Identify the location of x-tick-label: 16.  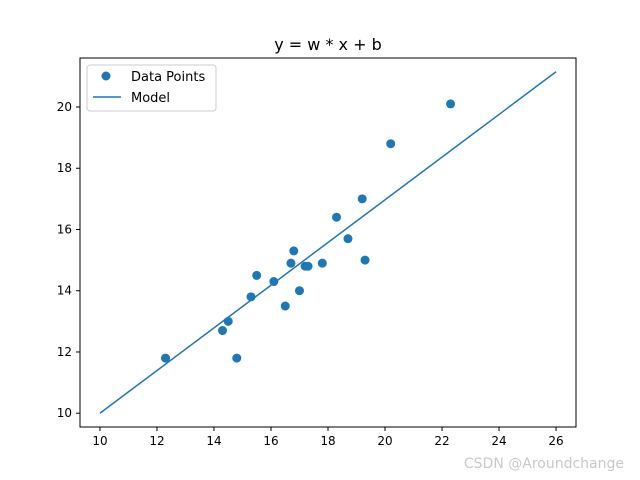
(270, 441).